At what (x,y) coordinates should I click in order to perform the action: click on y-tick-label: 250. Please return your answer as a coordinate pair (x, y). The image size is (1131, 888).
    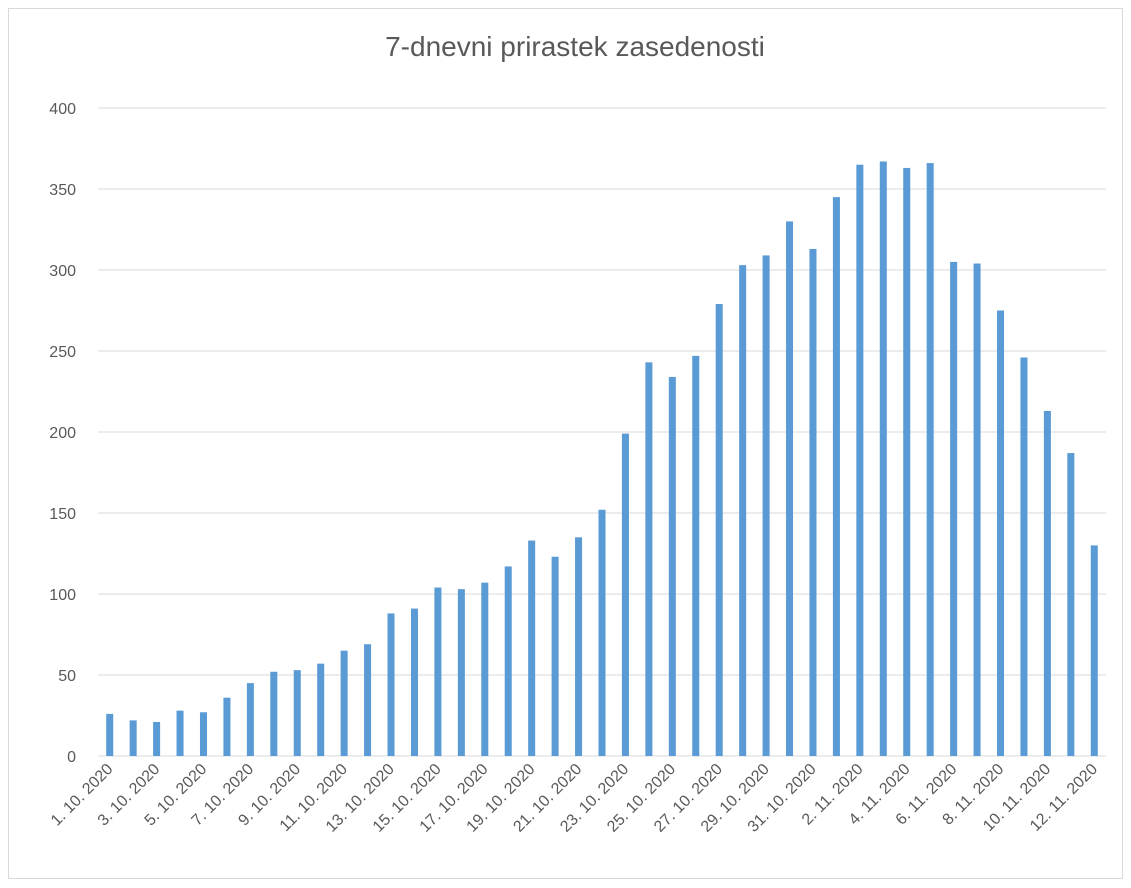
    Looking at the image, I should click on (62, 352).